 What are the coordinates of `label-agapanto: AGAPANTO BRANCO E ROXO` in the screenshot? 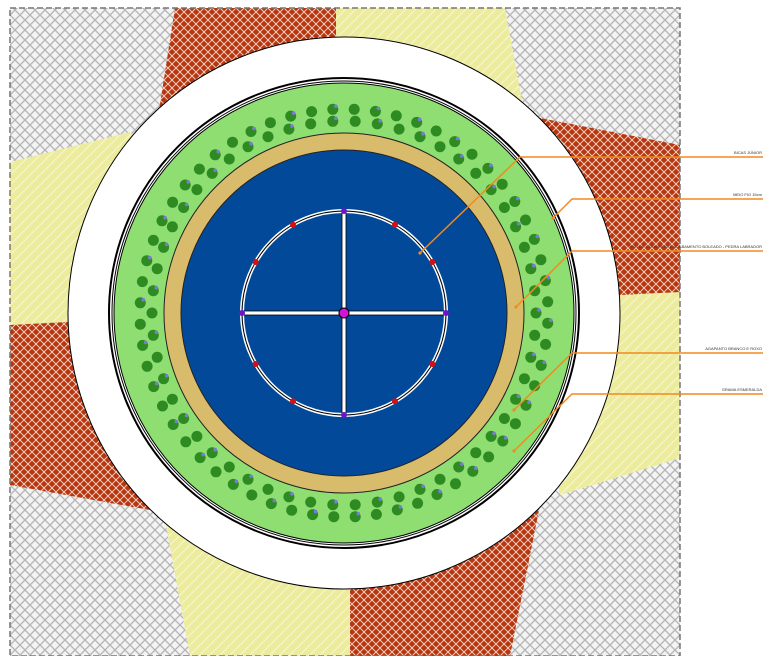 It's located at (733, 348).